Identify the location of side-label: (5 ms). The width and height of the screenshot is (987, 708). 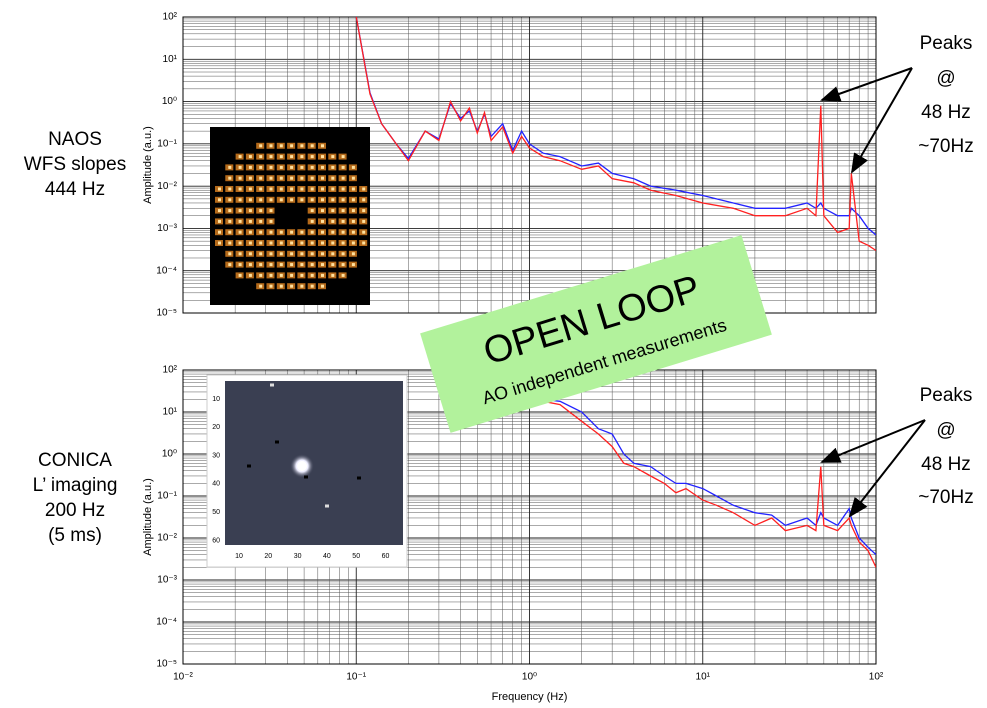
(75, 535).